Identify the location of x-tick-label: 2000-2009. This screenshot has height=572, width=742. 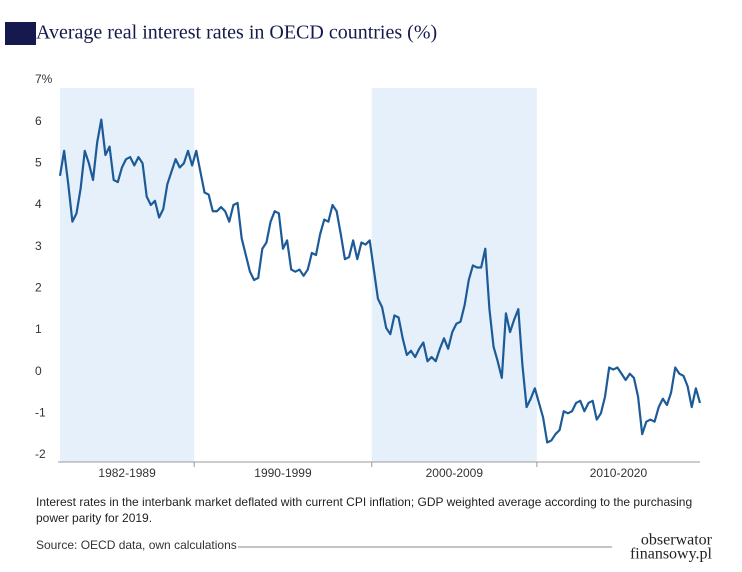
(455, 473).